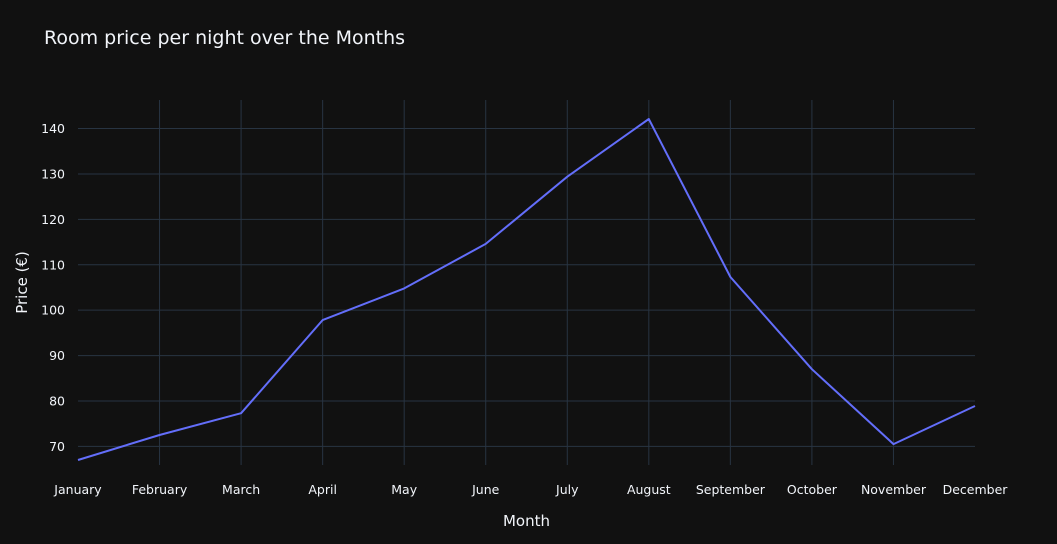 Image resolution: width=1057 pixels, height=544 pixels. Describe the element at coordinates (57, 400) in the screenshot. I see `y-tick-label: 80` at that location.